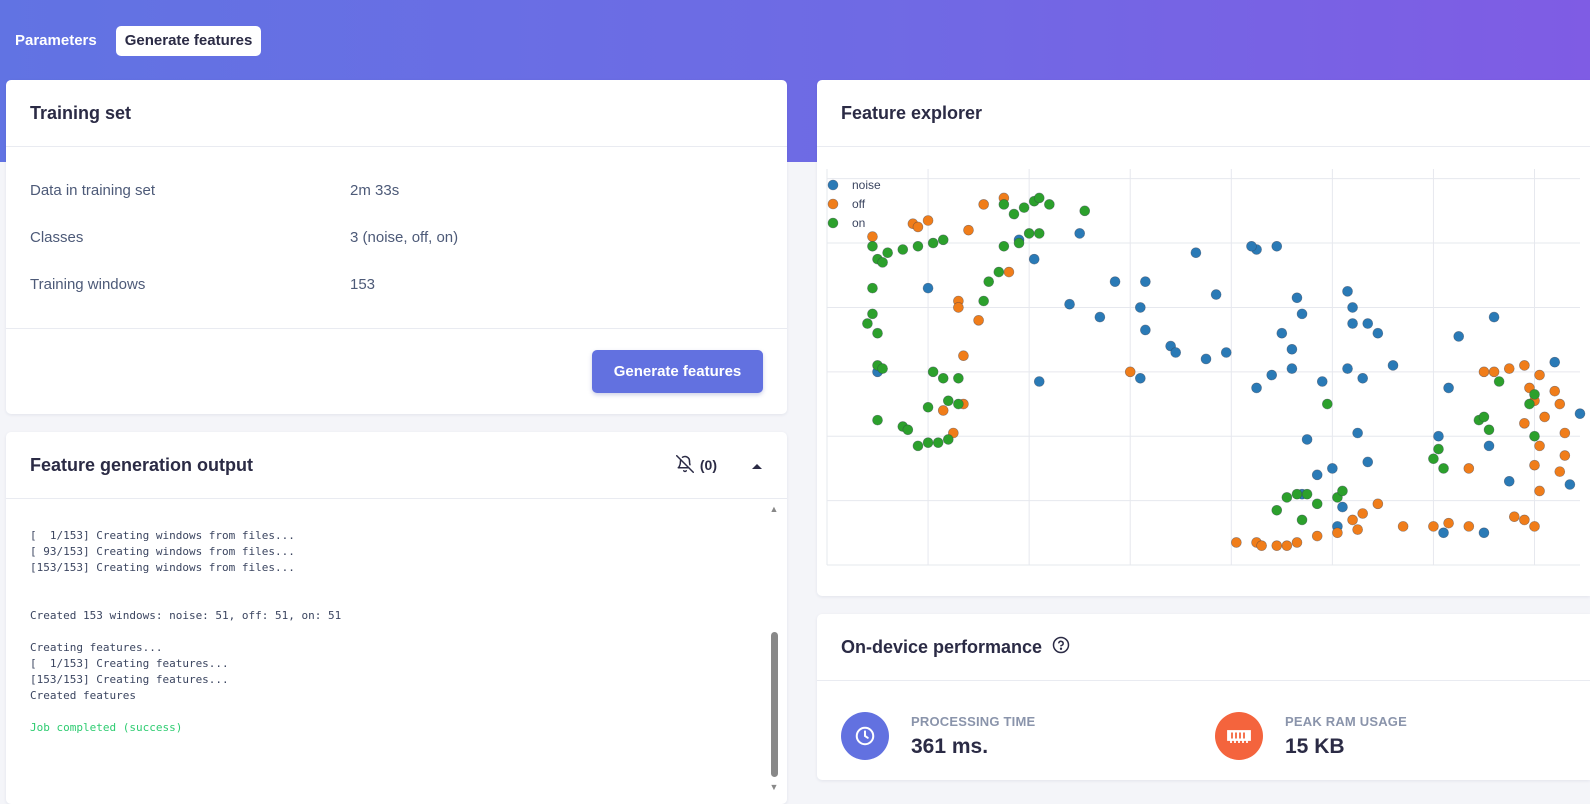 This screenshot has height=804, width=1590. Describe the element at coordinates (696, 465) in the screenshot. I see `notifications-toggle: (0)` at that location.